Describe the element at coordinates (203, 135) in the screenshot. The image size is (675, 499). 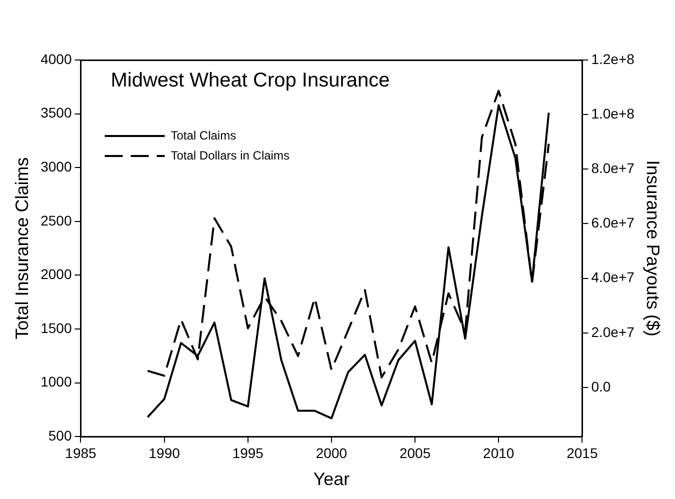
I see `legend-label: Total Claims` at that location.